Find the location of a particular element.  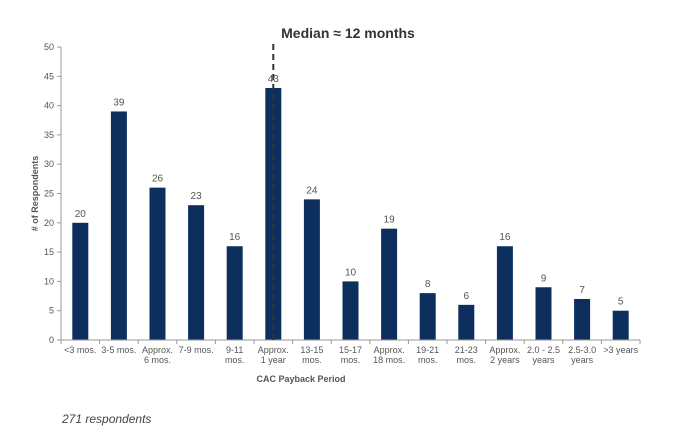

x-tick-label: 7-9 mos. is located at coordinates (196, 350).